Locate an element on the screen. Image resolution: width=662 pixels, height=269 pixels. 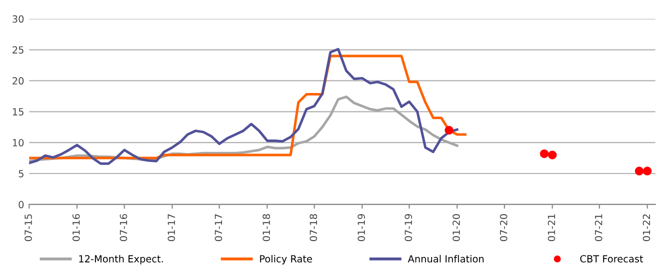
x-tick-label: 01-19 is located at coordinates (361, 228).